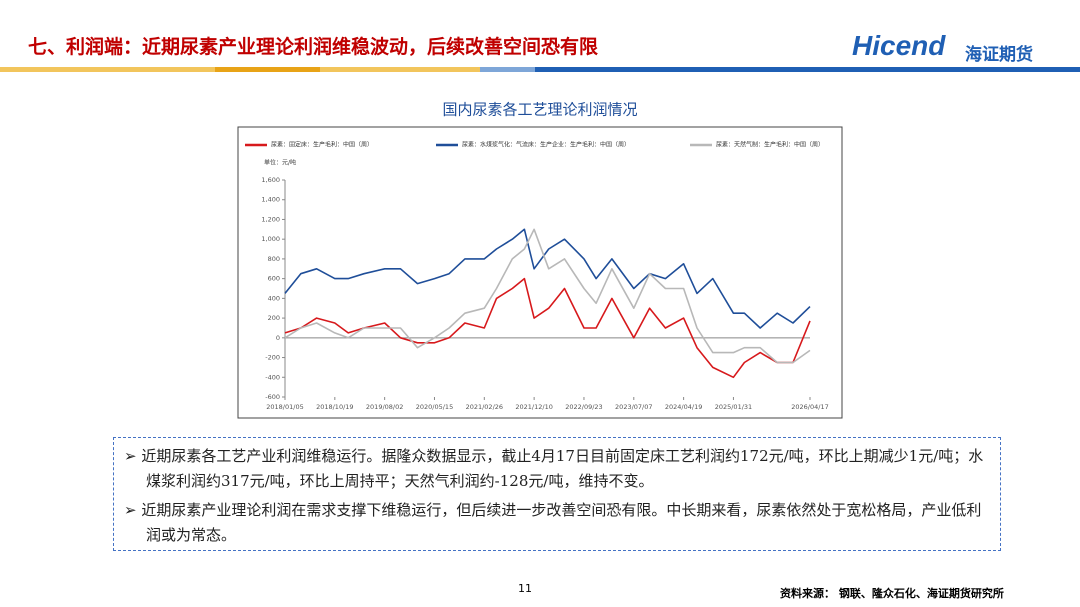  What do you see at coordinates (272, 397) in the screenshot?
I see `y-tick-label: -600` at bounding box center [272, 397].